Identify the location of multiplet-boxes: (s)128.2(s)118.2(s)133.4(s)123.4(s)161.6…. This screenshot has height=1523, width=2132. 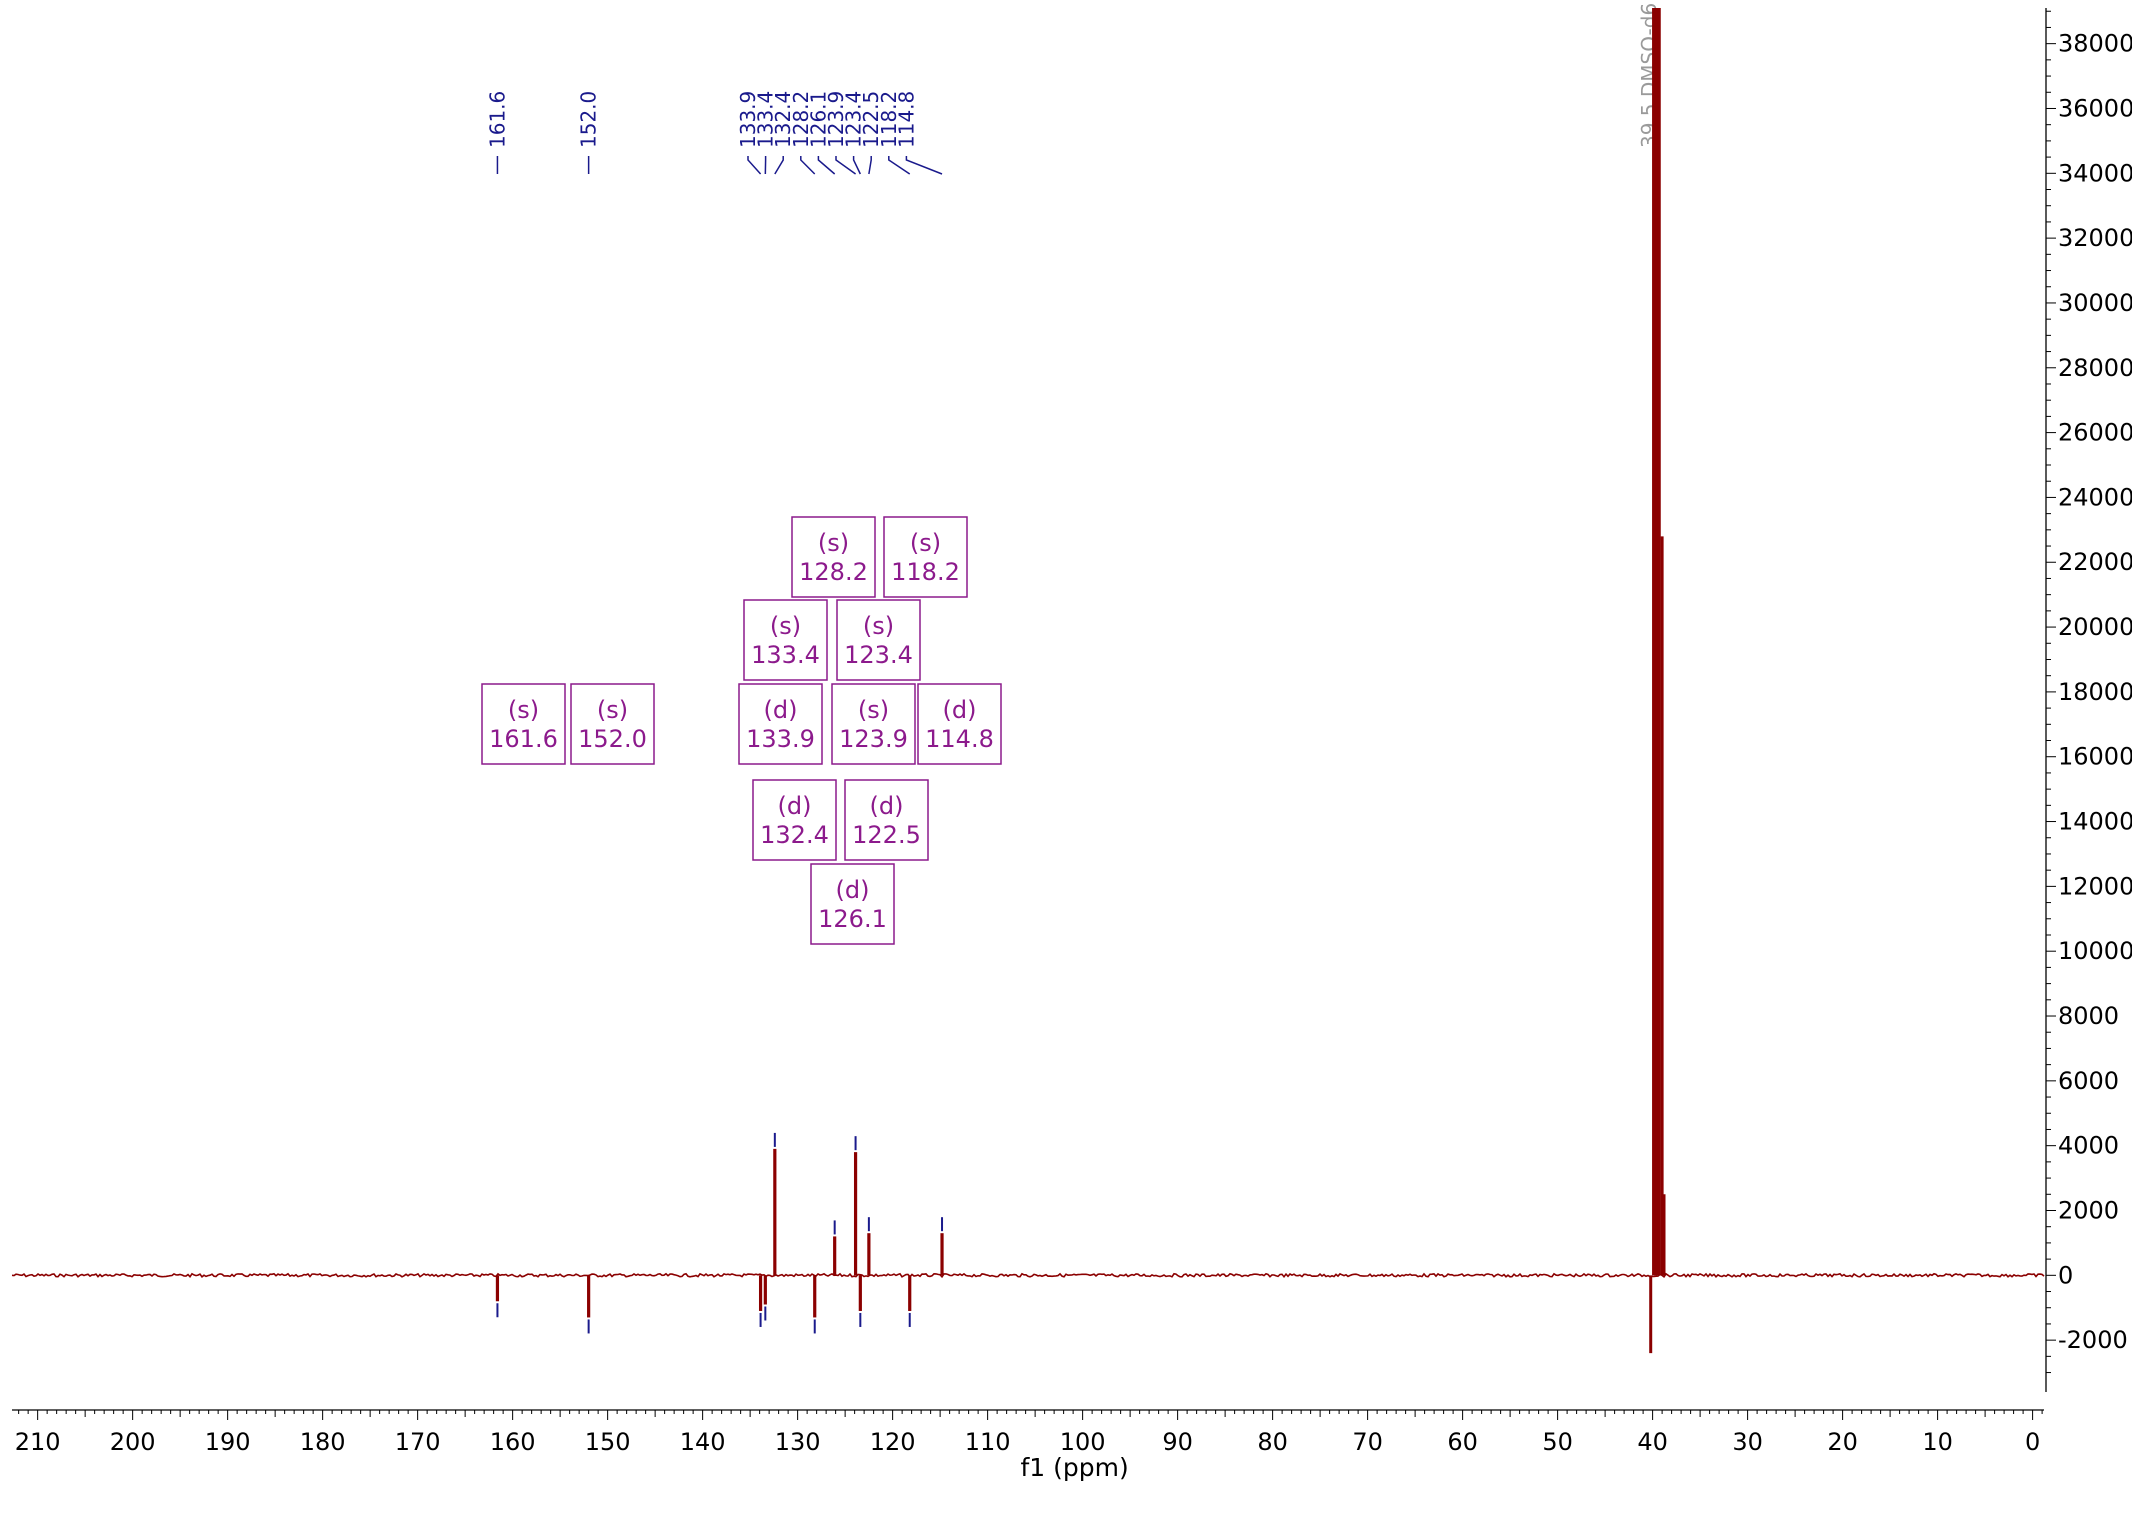
(741, 730).